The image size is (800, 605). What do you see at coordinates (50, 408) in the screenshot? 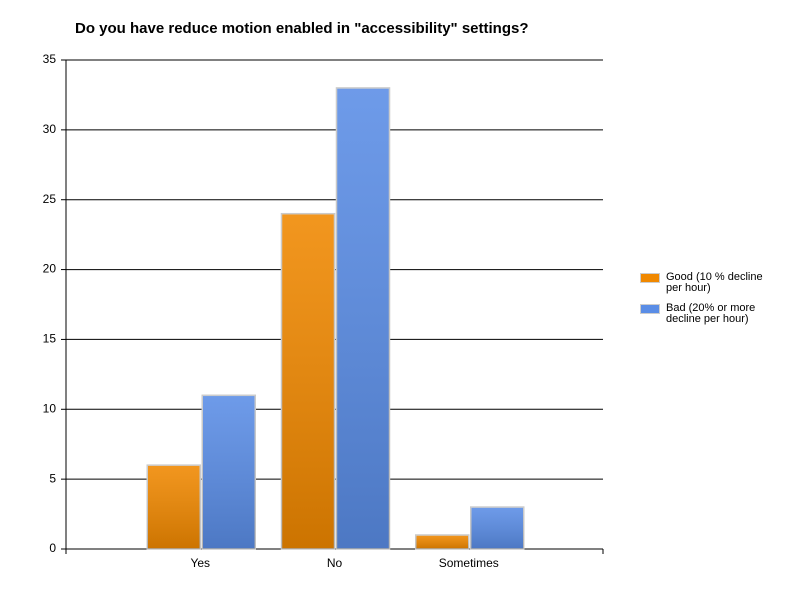
I see `y-tick-label: 10` at bounding box center [50, 408].